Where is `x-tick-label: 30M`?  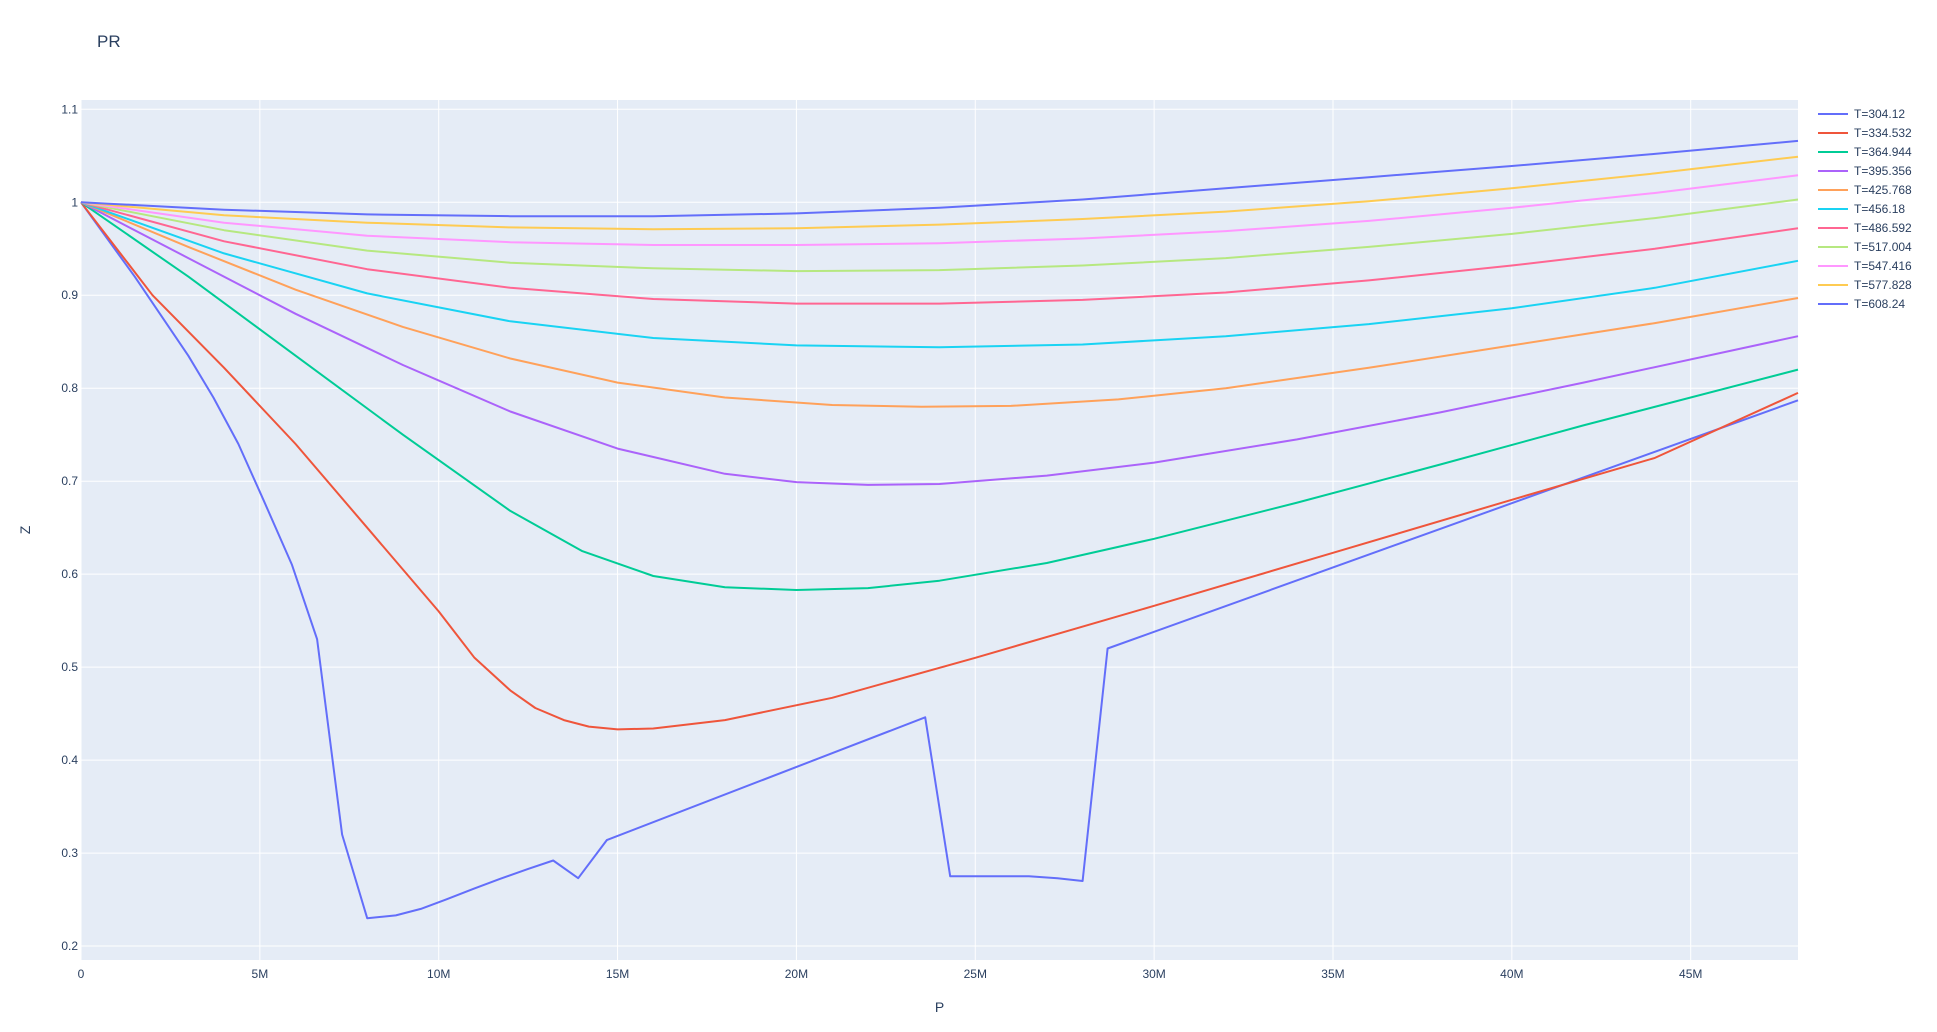 x-tick-label: 30M is located at coordinates (1153, 974).